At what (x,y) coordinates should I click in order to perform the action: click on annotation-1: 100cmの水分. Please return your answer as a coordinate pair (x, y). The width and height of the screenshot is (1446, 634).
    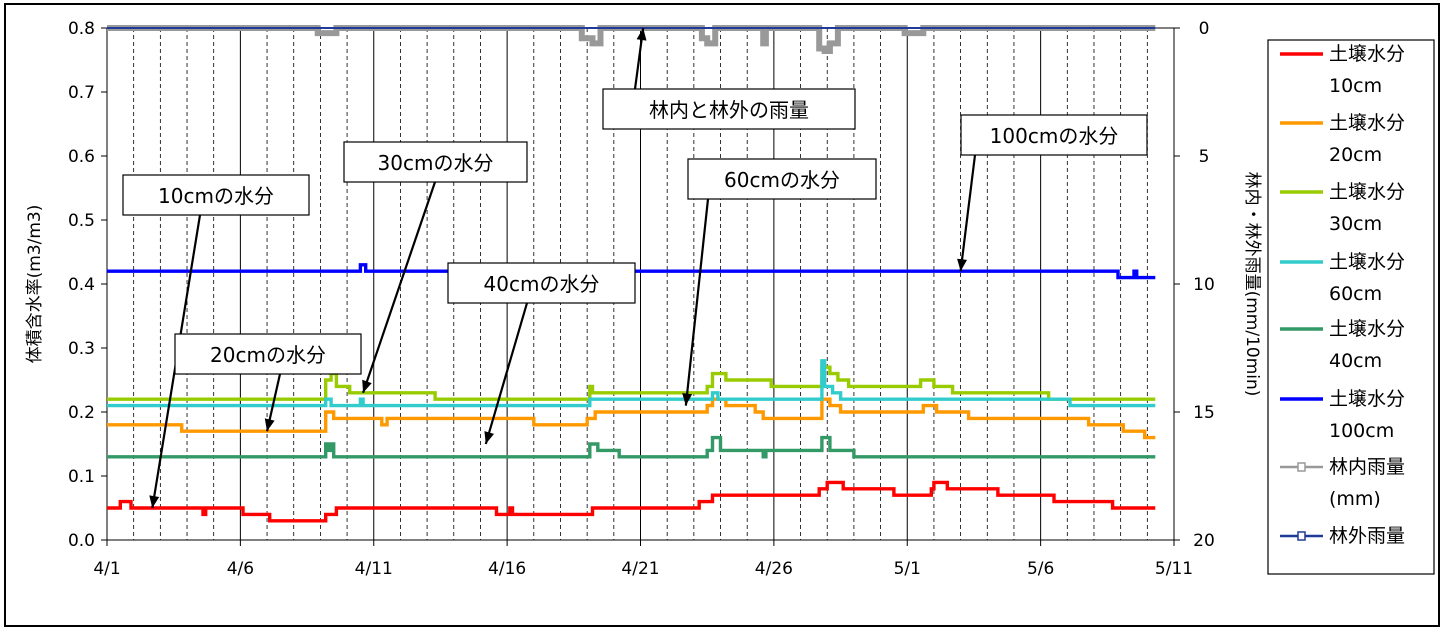
    Looking at the image, I should click on (1052, 193).